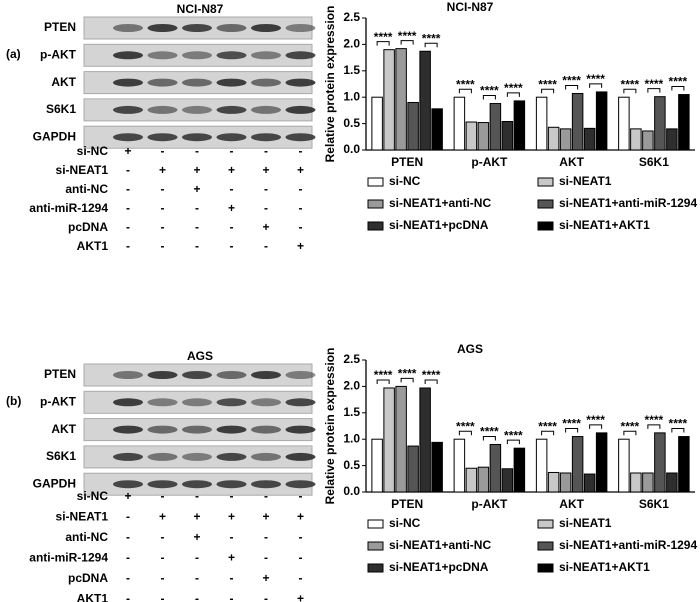 This screenshot has height=602, width=700. What do you see at coordinates (628, 203) in the screenshot?
I see `legend-label: si-NEAT1+anti-miR-1294` at bounding box center [628, 203].